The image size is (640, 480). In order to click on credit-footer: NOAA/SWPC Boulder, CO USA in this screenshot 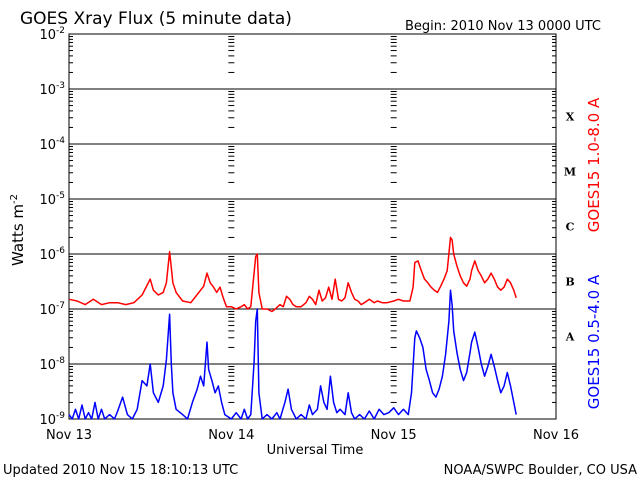, I will do `click(540, 470)`.